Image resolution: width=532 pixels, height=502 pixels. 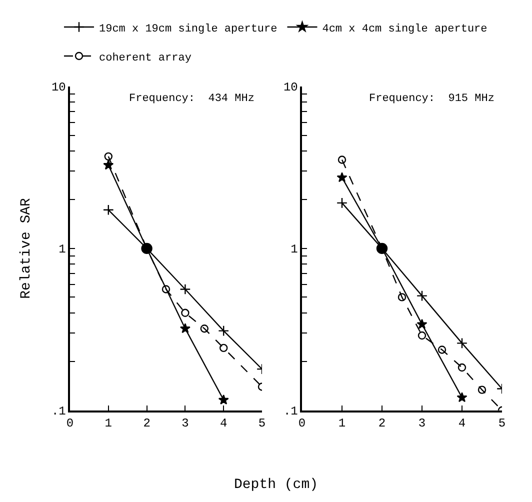 I want to click on legend-label: 19cm x 19cm single aperture, so click(x=188, y=29).